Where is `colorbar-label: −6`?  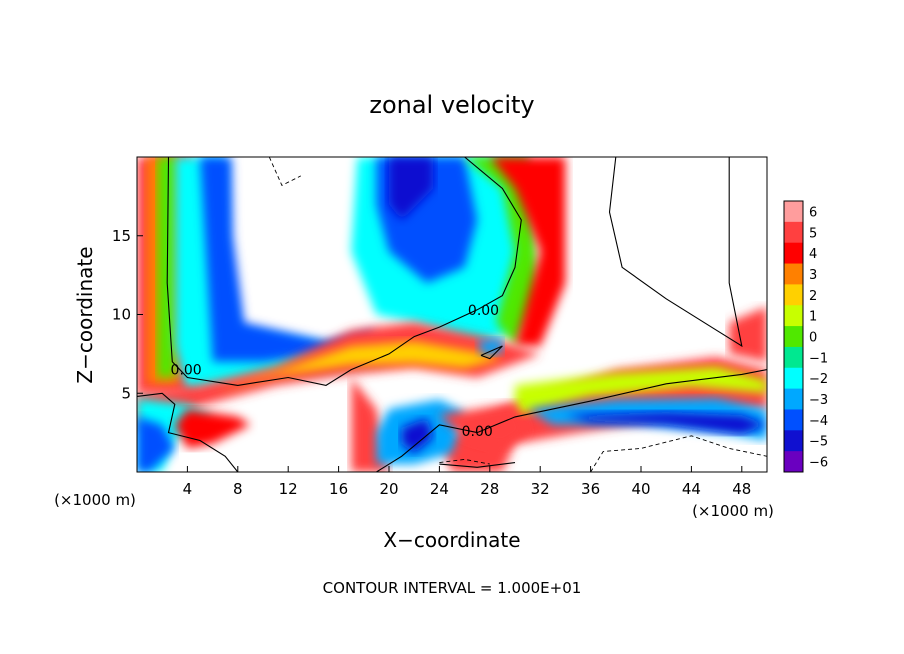 colorbar-label: −6 is located at coordinates (818, 463).